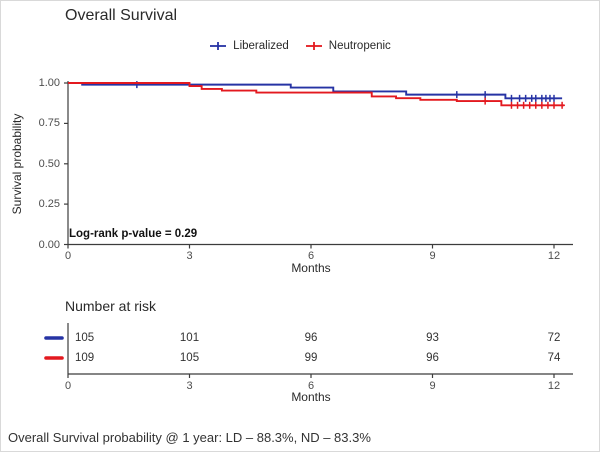  What do you see at coordinates (85, 358) in the screenshot?
I see `risk-count: 109` at bounding box center [85, 358].